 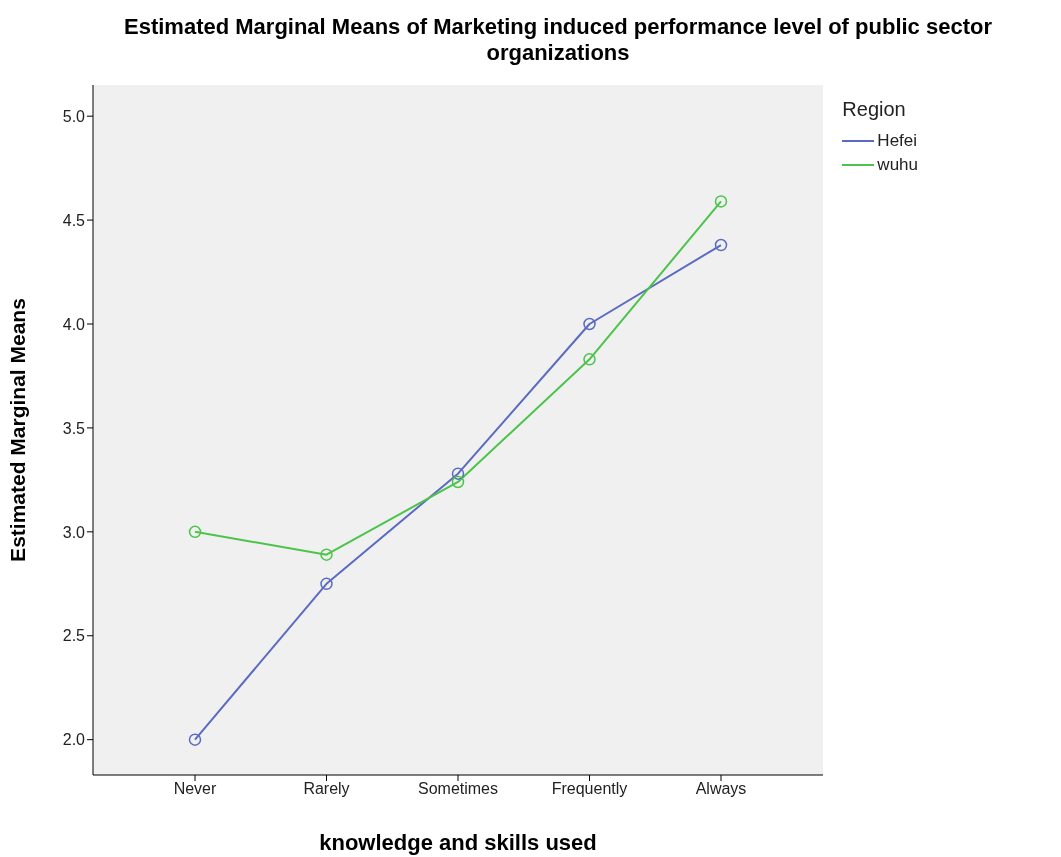 I want to click on x-axis-title: knowledge and skills used, so click(x=458, y=842).